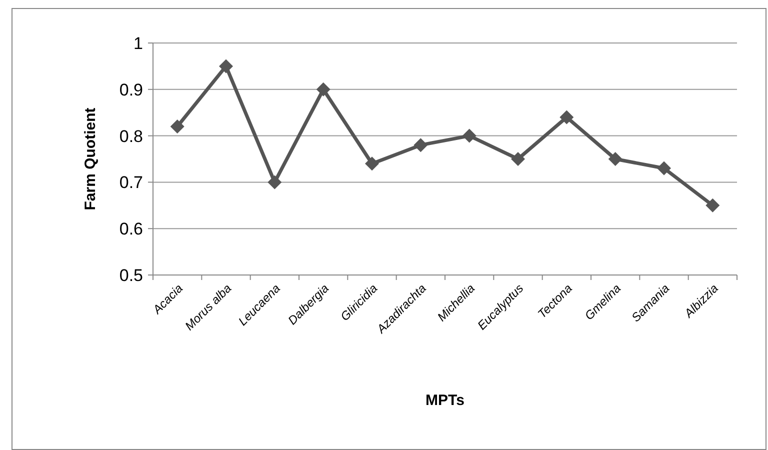  I want to click on y-axis-title: Farm Quotient, so click(90, 159).